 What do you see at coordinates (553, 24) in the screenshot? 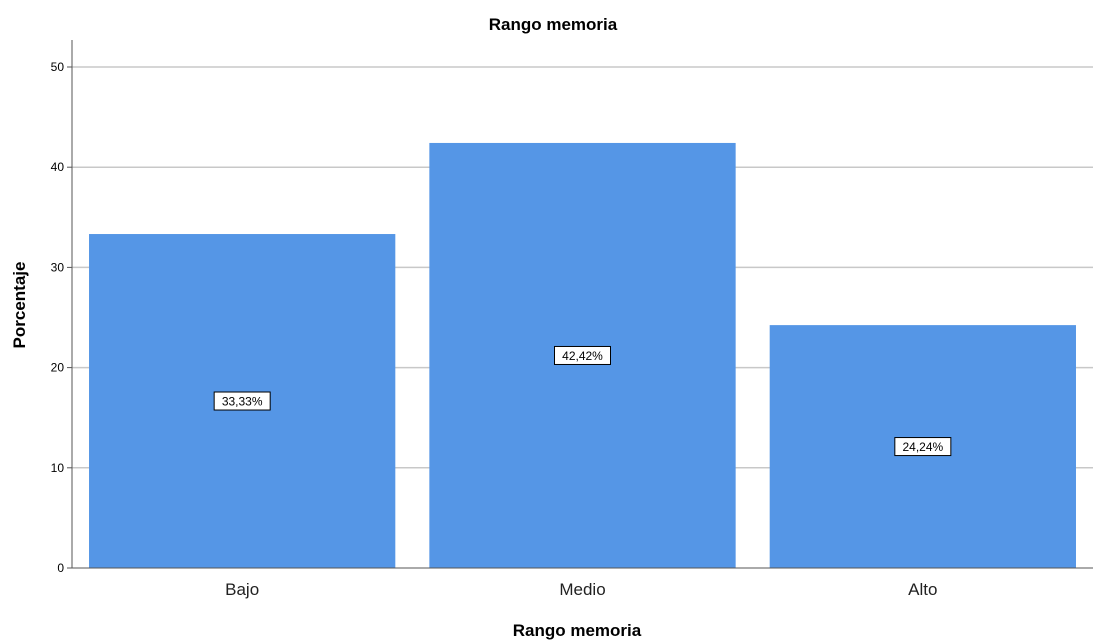
I see `chart-title: Rango memoria` at bounding box center [553, 24].